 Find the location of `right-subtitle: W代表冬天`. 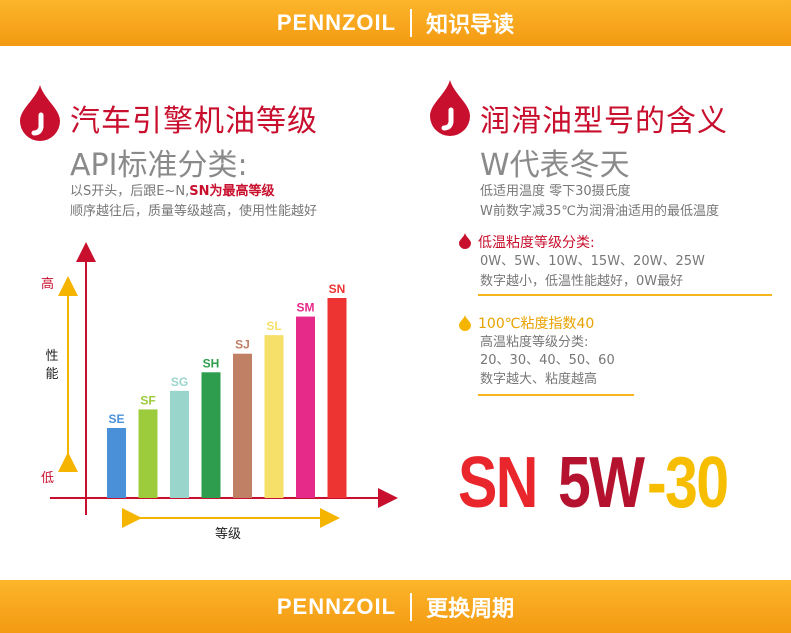

right-subtitle: W代表冬天 is located at coordinates (555, 165).